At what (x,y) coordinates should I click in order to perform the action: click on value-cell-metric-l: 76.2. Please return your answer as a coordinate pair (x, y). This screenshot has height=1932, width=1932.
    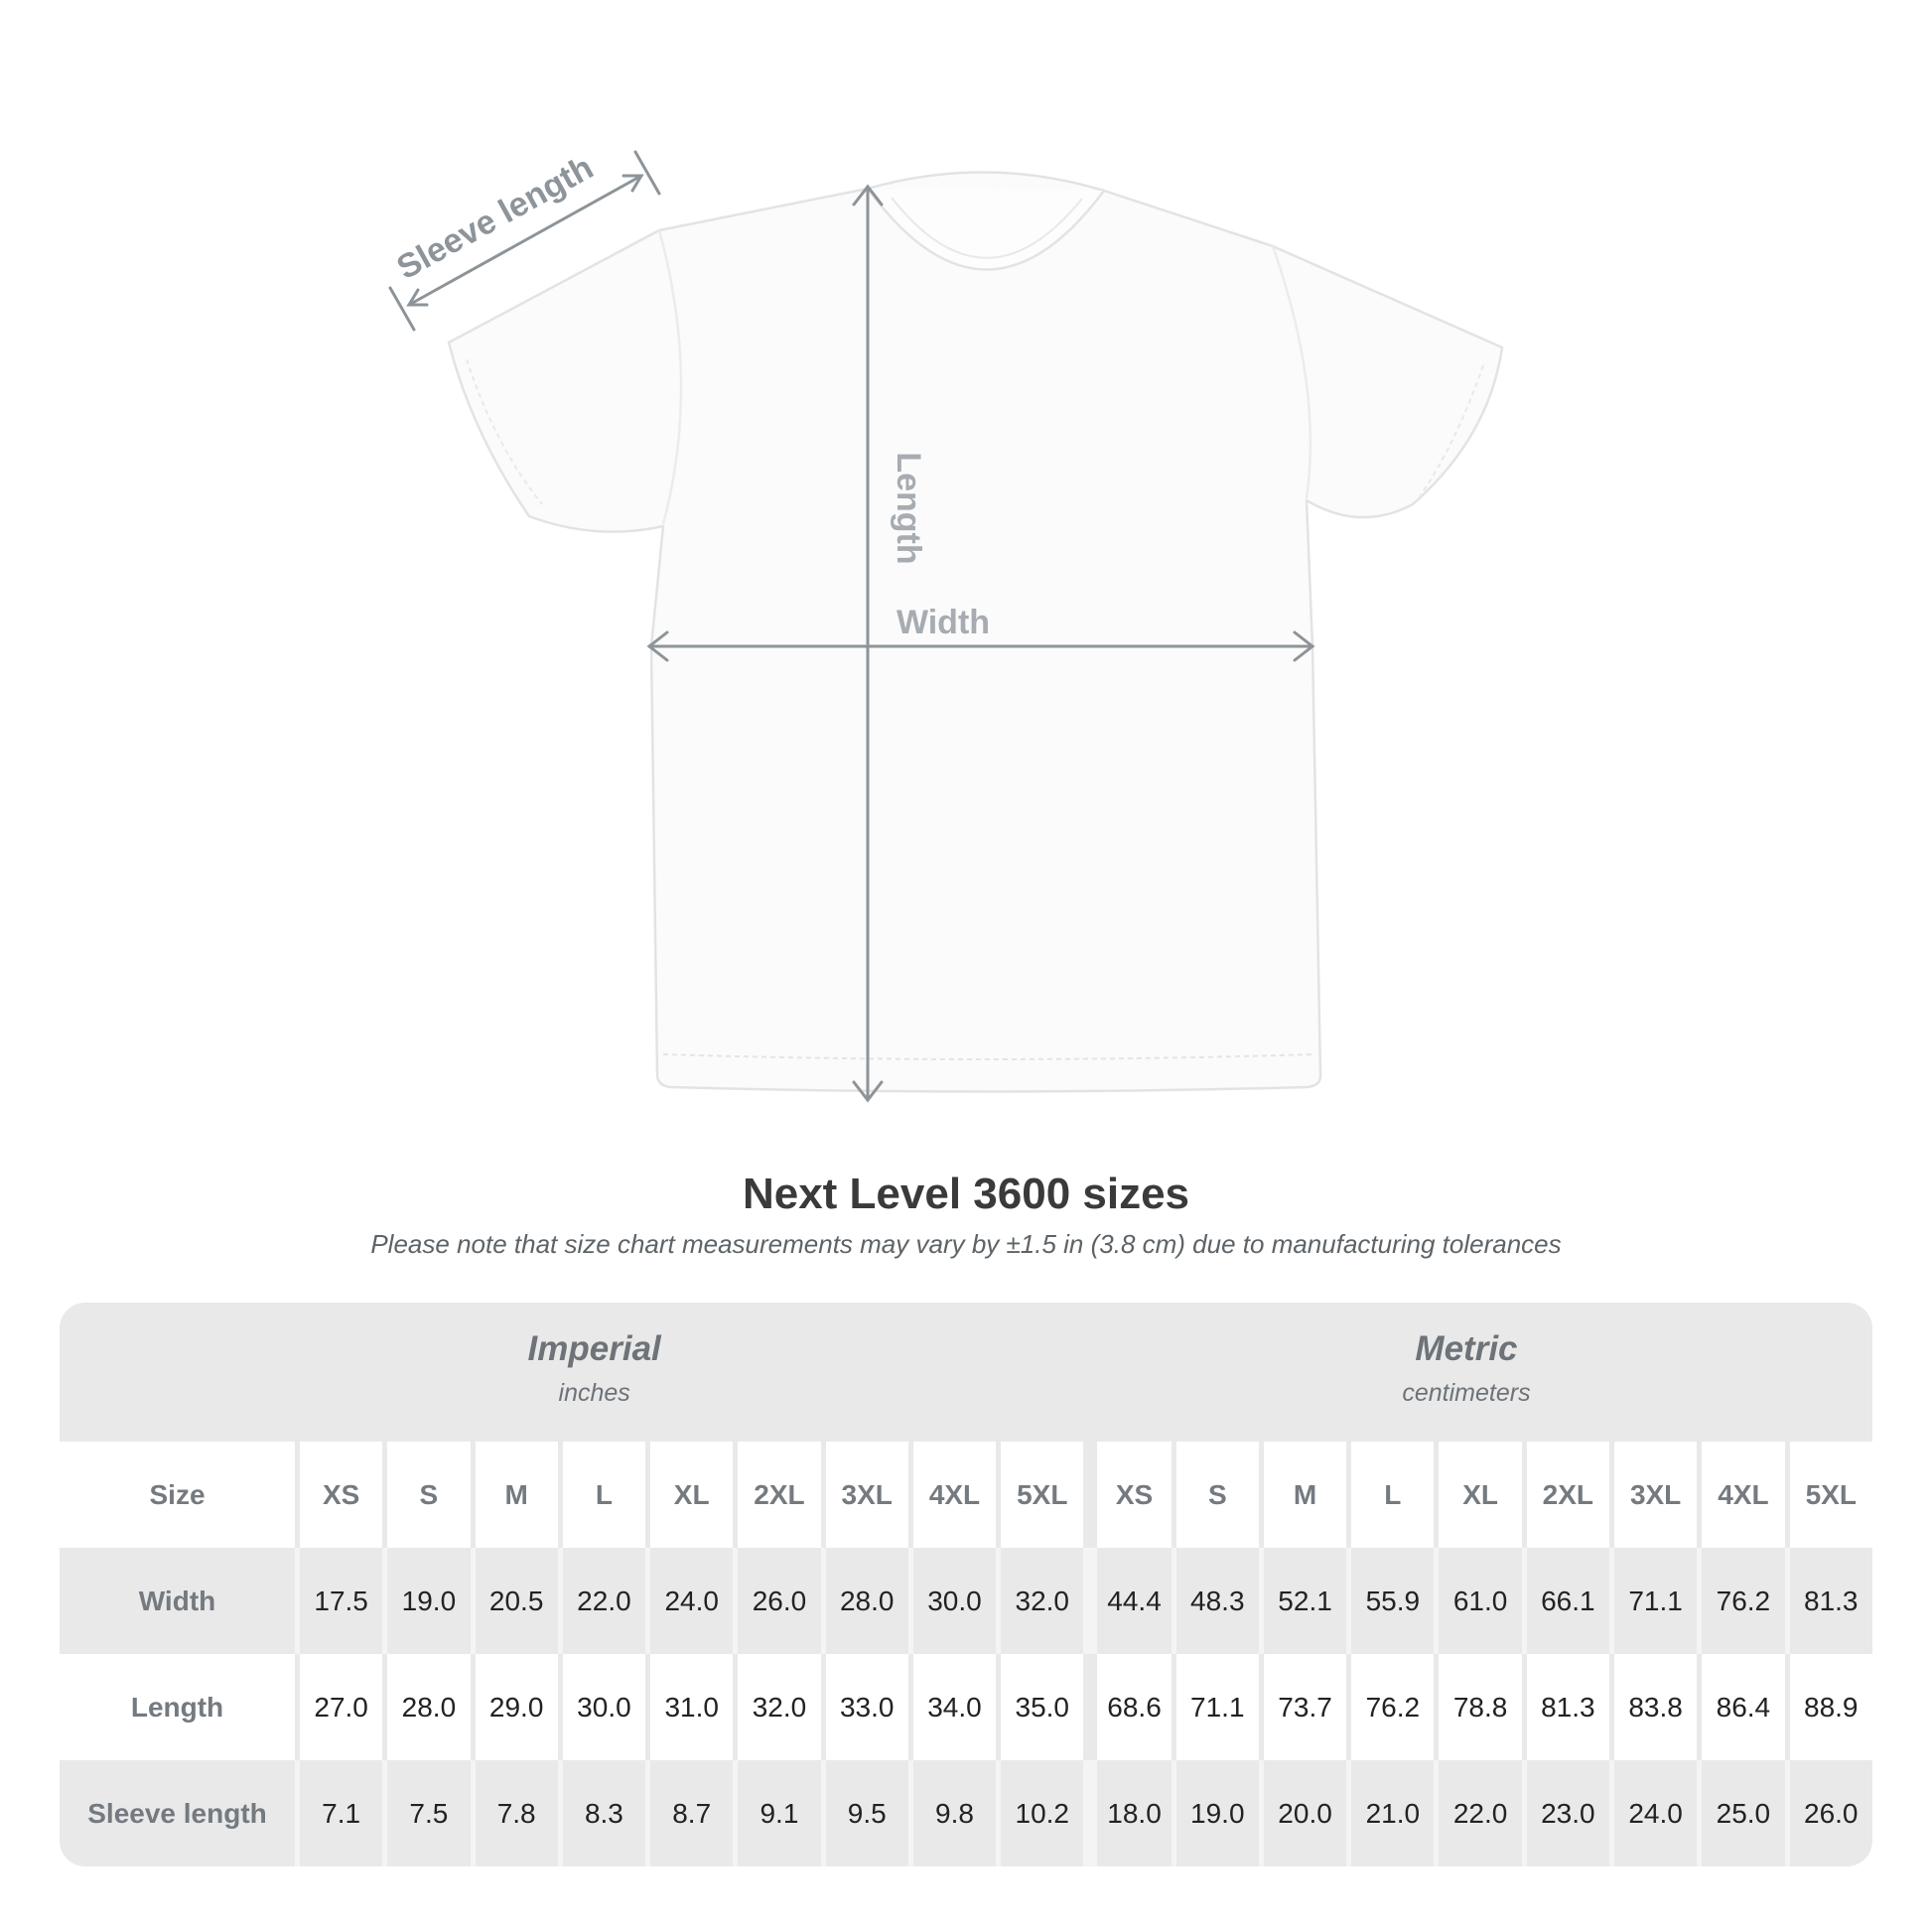
    Looking at the image, I should click on (1390, 1707).